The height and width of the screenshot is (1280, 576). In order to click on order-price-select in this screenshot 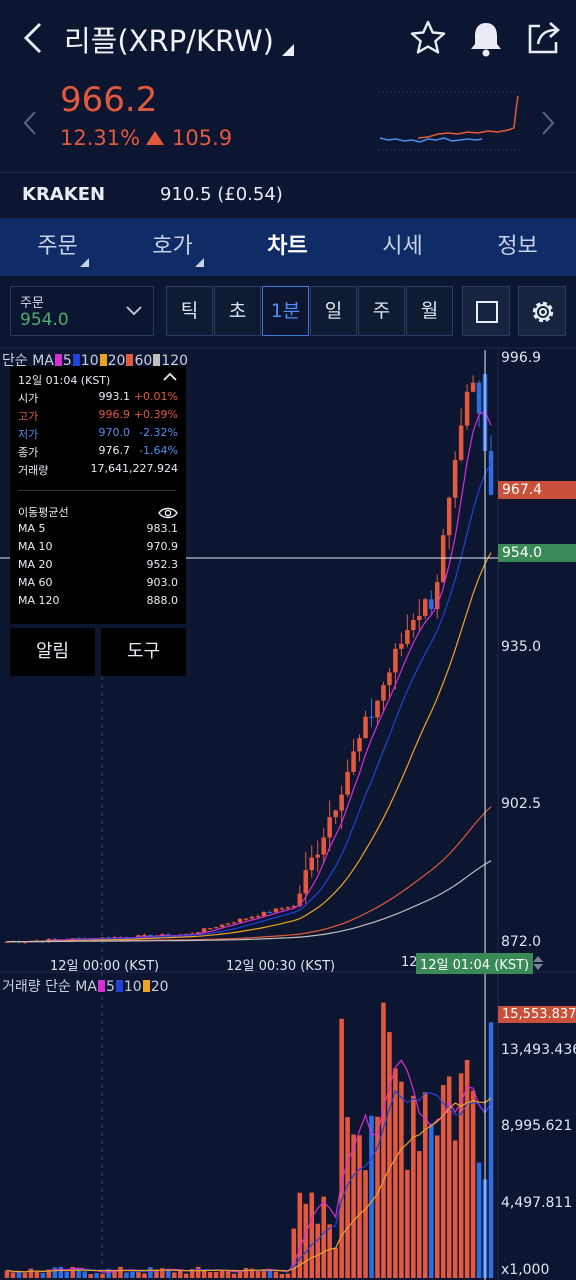, I will do `click(82, 311)`.